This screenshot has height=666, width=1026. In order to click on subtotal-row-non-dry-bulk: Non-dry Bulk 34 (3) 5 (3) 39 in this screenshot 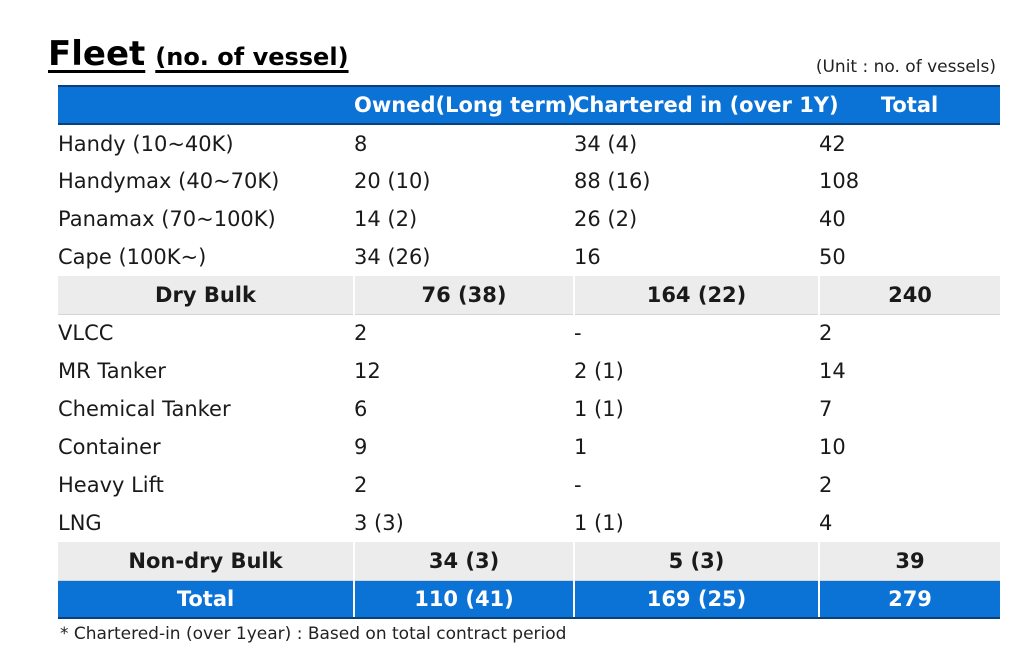, I will do `click(529, 561)`.